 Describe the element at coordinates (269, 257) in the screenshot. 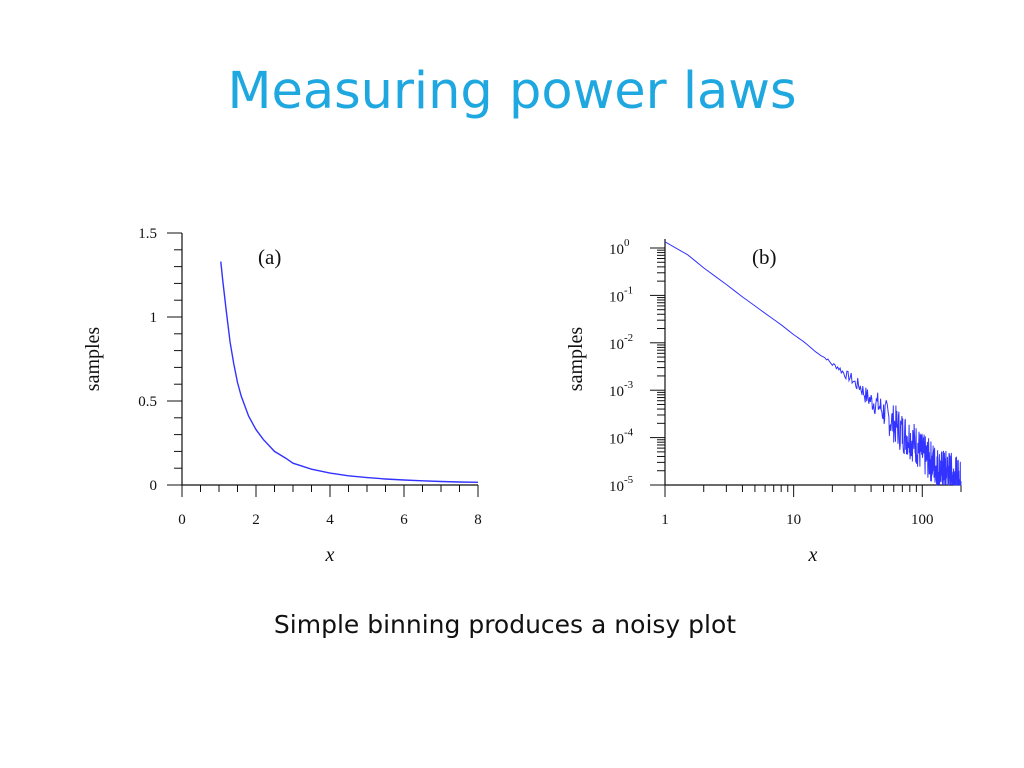

I see `panel-a-label: (a)` at that location.